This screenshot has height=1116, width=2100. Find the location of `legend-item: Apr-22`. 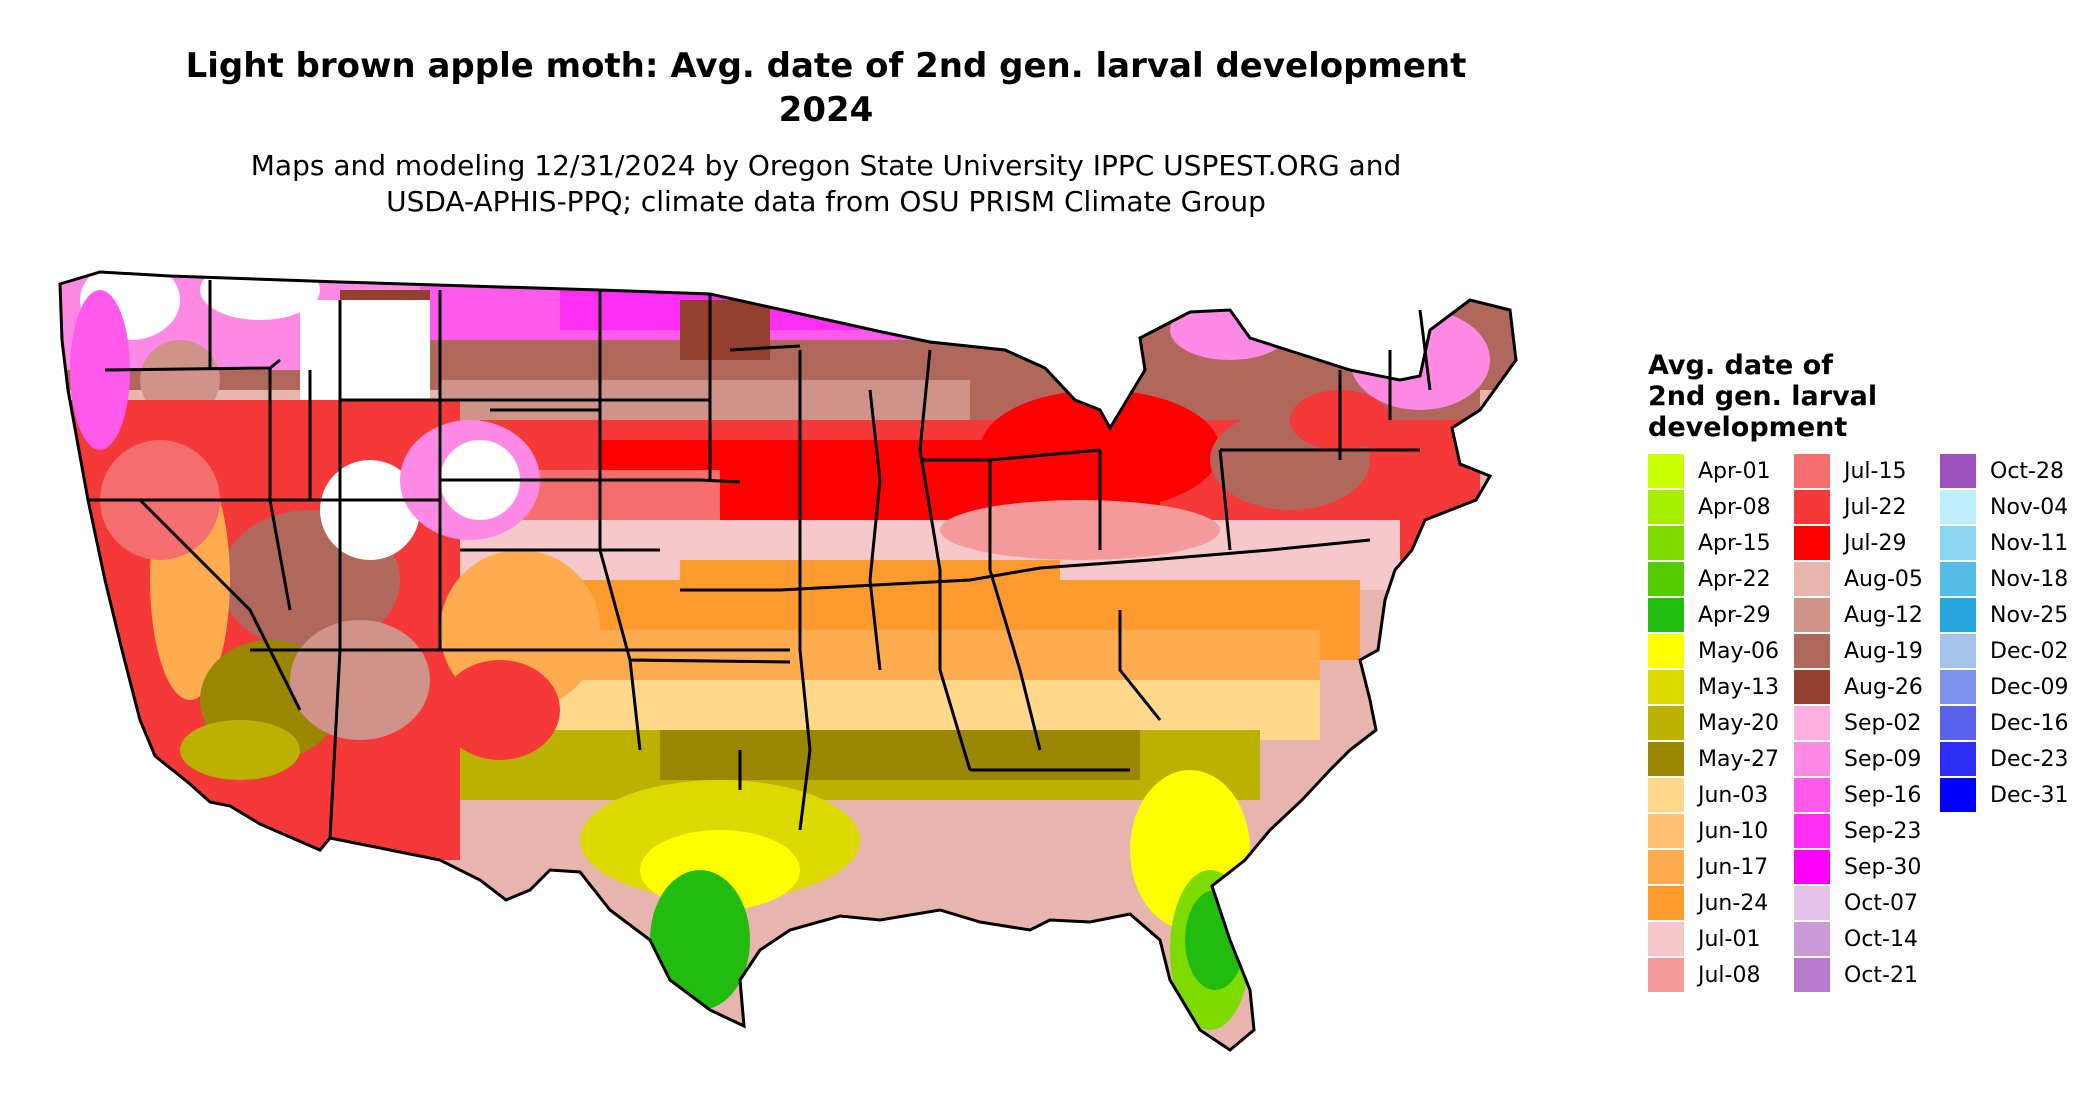

legend-item: Apr-22 is located at coordinates (1723, 580).